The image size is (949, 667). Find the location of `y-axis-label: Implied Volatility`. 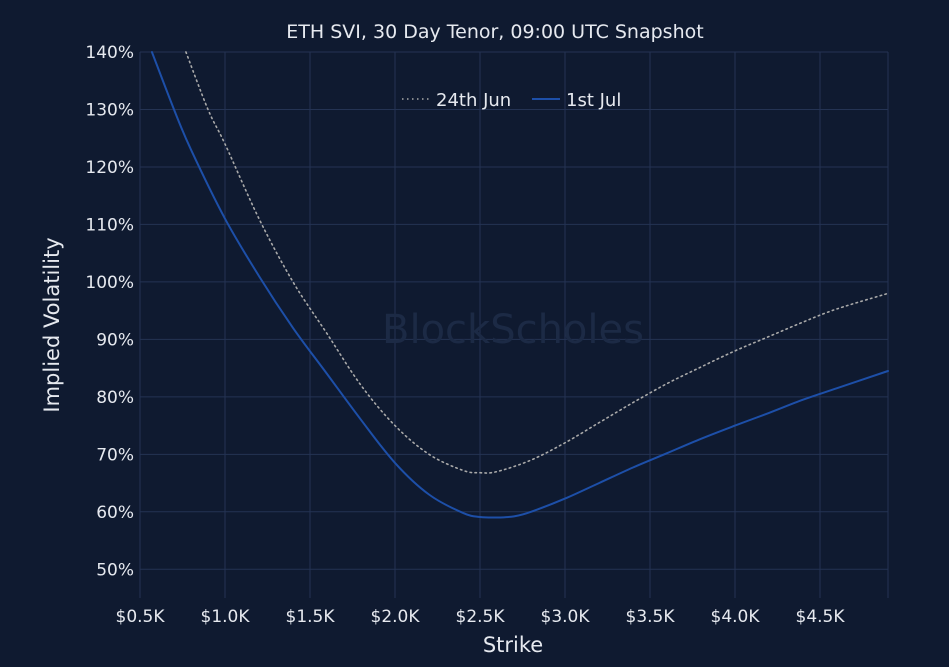

y-axis-label: Implied Volatility is located at coordinates (52, 324).